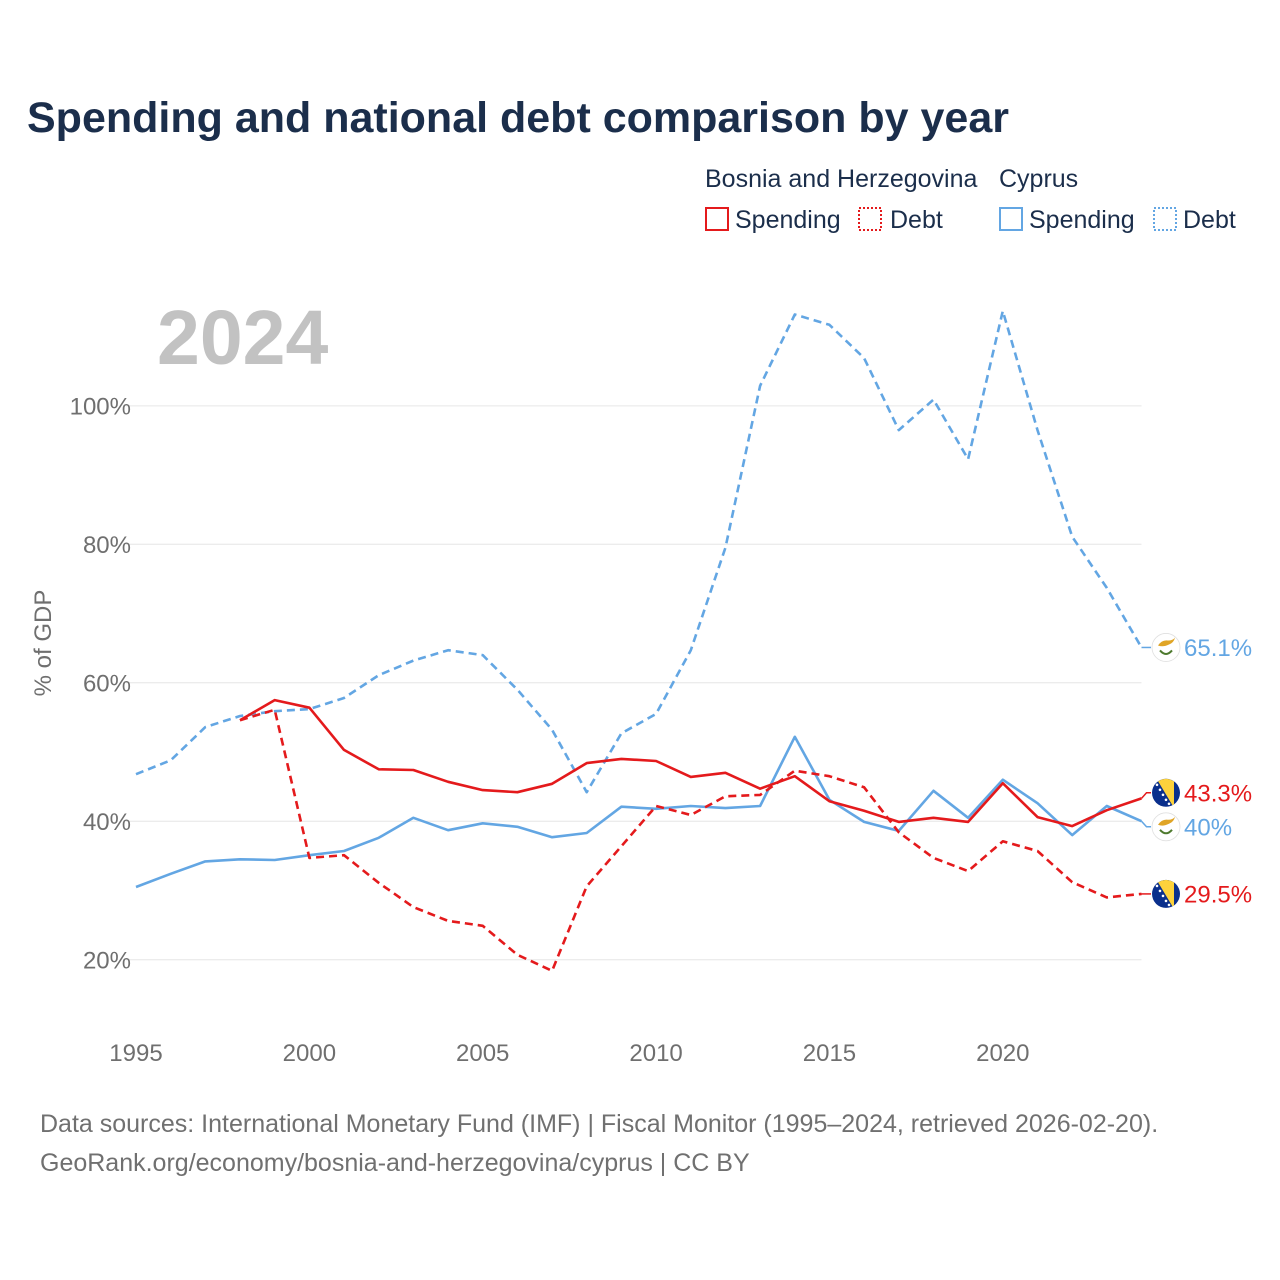 Image resolution: width=1280 pixels, height=1280 pixels. I want to click on bosnia-and-herzegovina-spending-line, so click(690, 763).